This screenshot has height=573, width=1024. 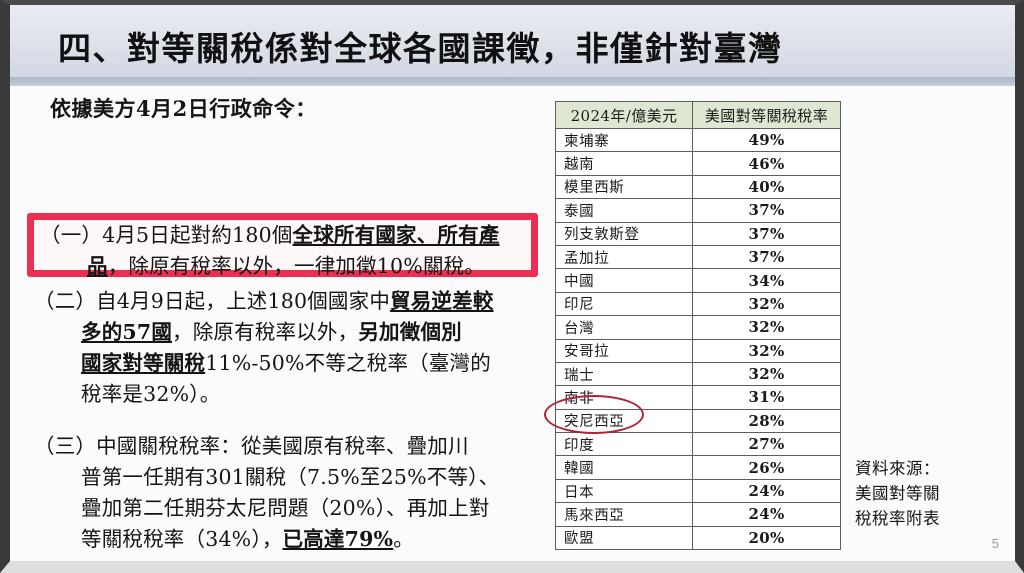 What do you see at coordinates (624, 538) in the screenshot?
I see `cell-country: 歐盟` at bounding box center [624, 538].